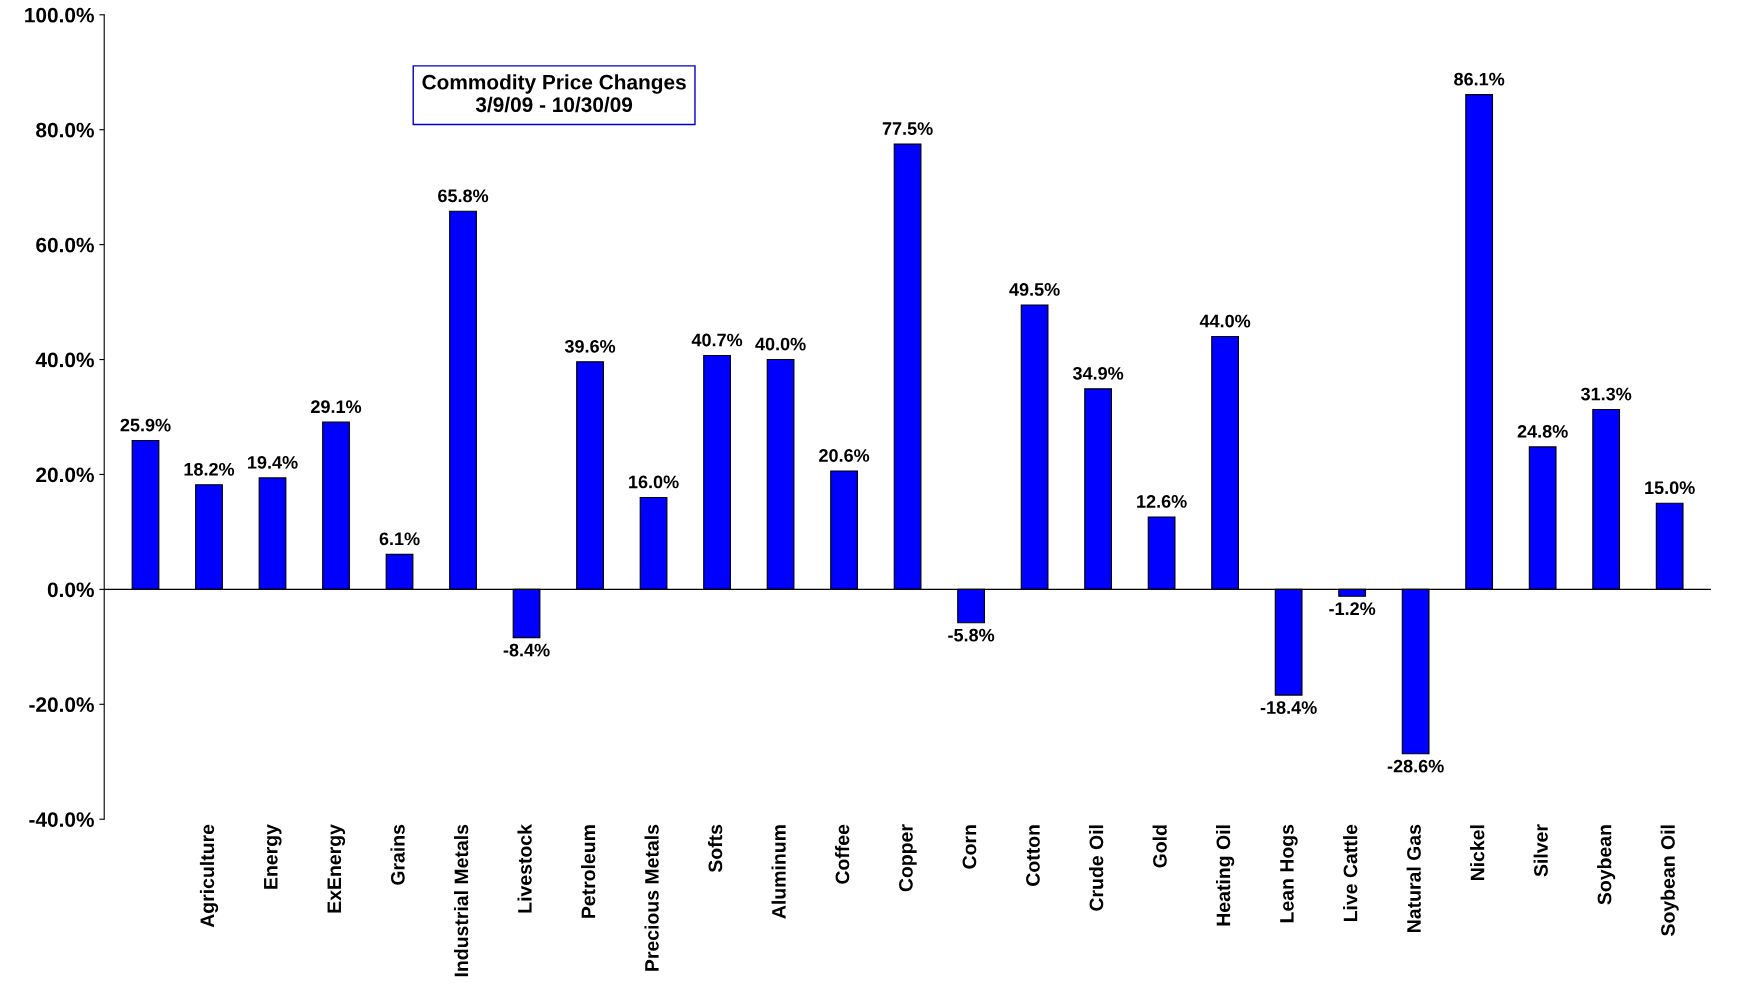  I want to click on x-tick-label: Corn, so click(969, 847).